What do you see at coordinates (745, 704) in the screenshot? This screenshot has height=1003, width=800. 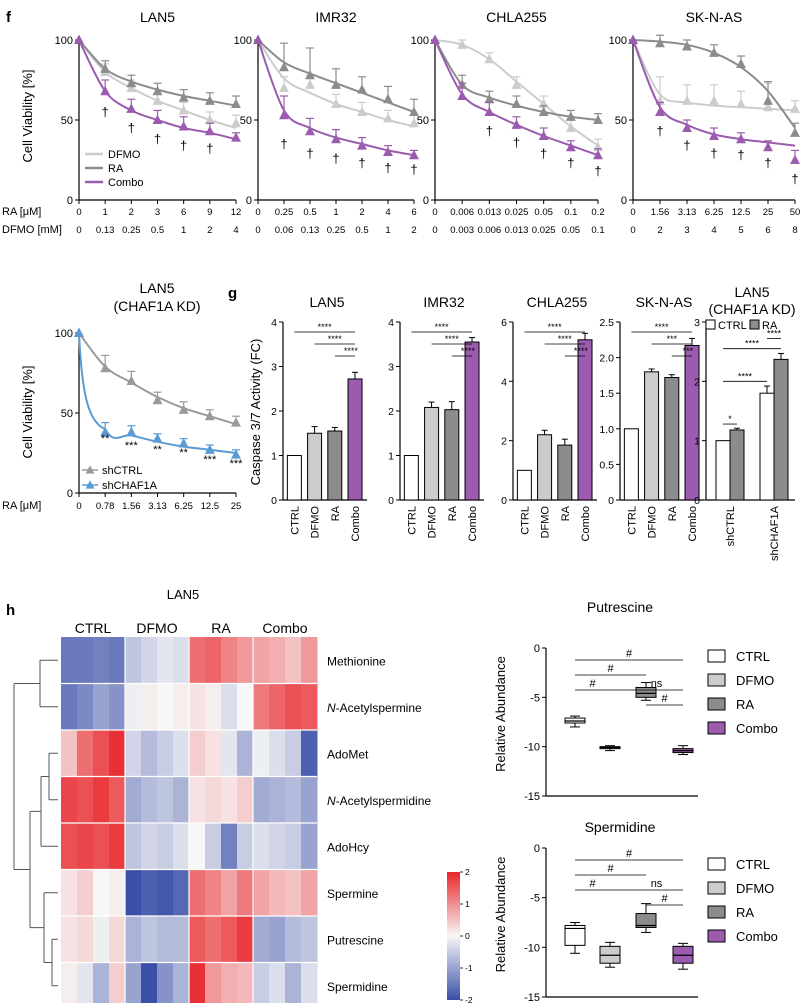 I see `hbox-legend-label: RA` at bounding box center [745, 704].